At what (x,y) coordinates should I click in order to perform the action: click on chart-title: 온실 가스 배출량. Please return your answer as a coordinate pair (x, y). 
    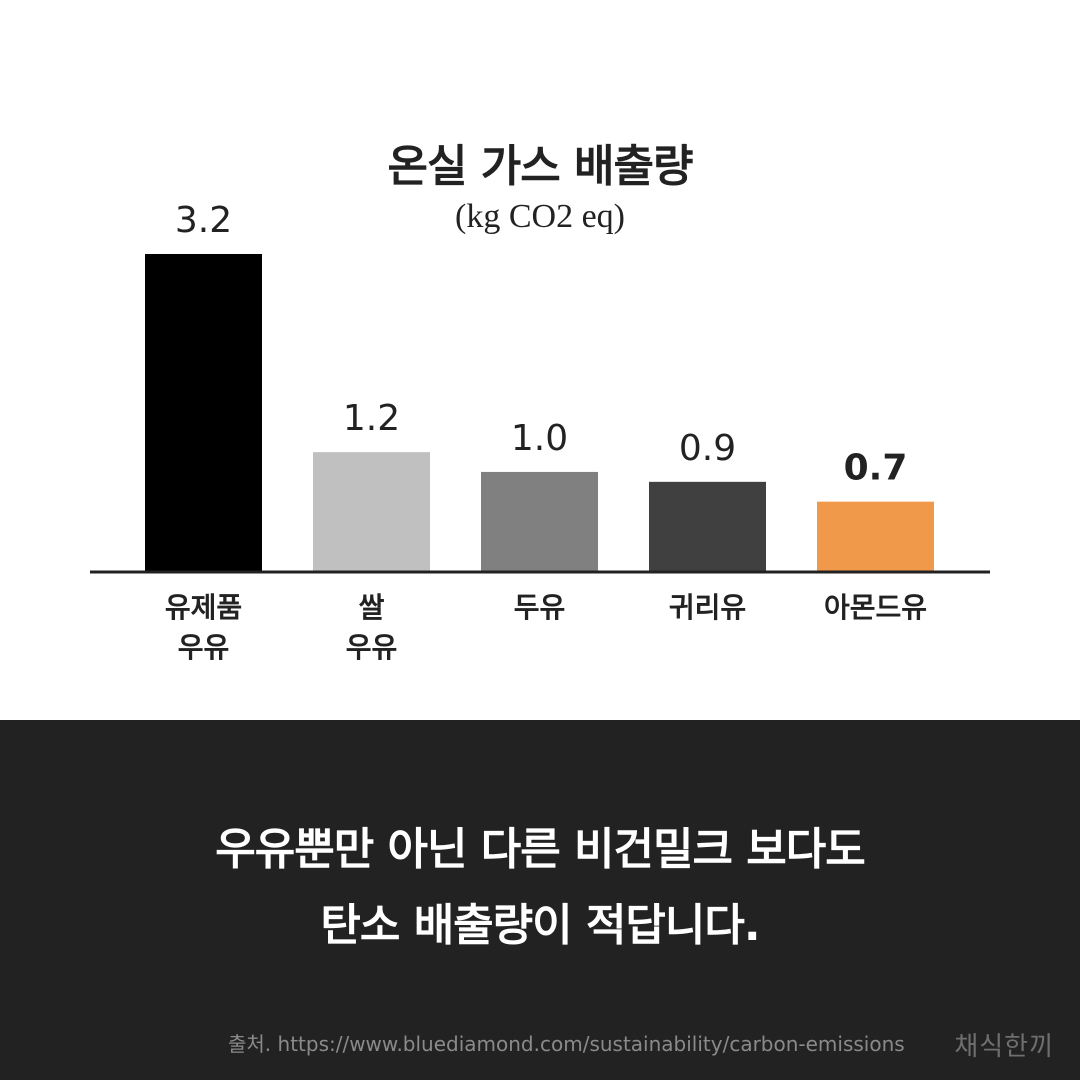
    Looking at the image, I should click on (540, 166).